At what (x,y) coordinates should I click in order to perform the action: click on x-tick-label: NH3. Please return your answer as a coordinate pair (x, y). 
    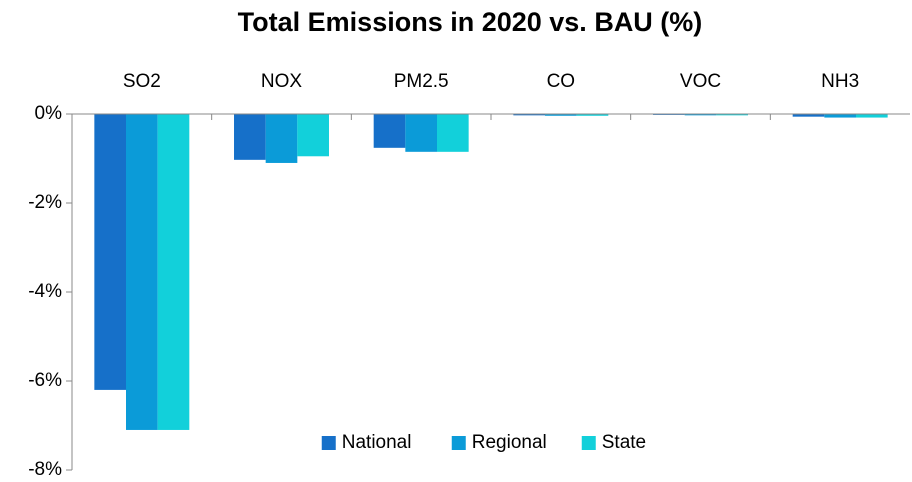
    Looking at the image, I should click on (840, 81).